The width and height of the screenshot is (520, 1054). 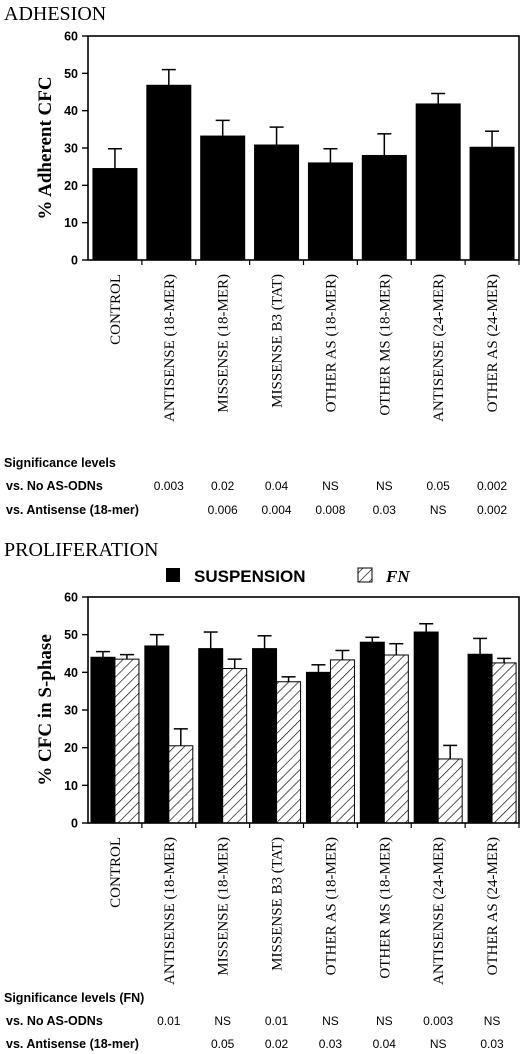 I want to click on adhesion-significance-heading: Significance levels, so click(x=60, y=463).